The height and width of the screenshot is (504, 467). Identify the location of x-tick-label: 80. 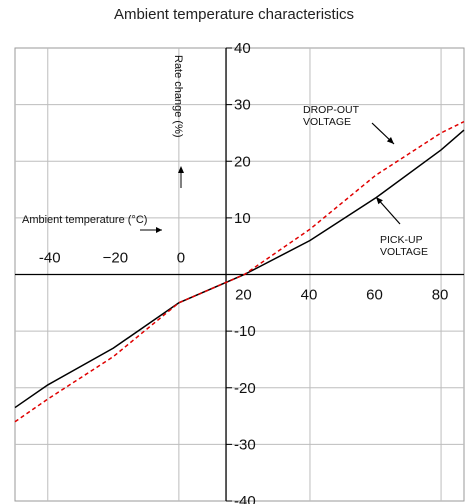
(440, 295).